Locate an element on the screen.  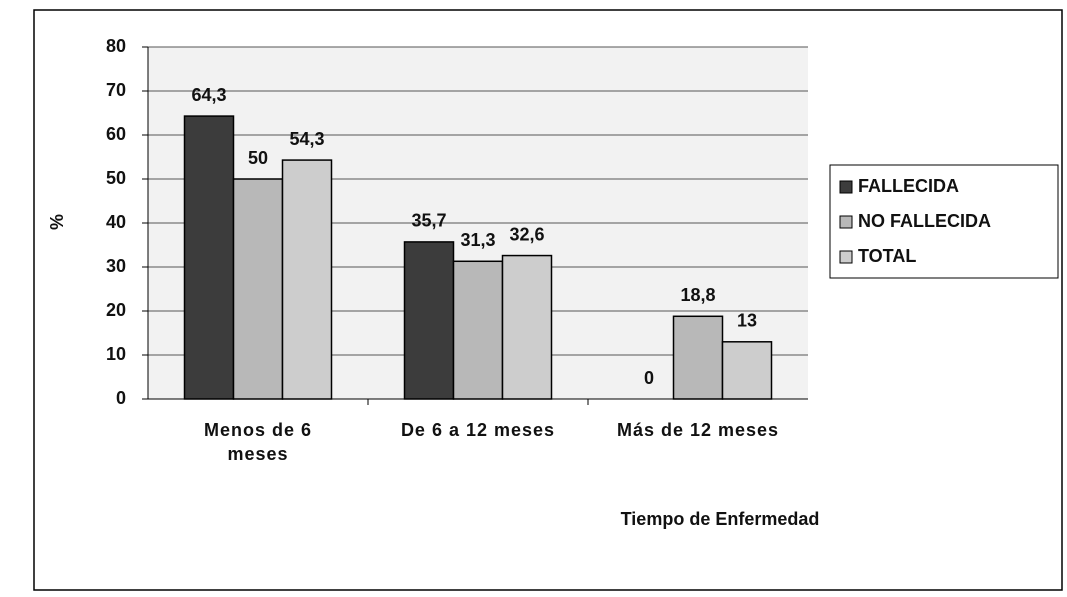
y-tick-label: 30 is located at coordinates (116, 266).